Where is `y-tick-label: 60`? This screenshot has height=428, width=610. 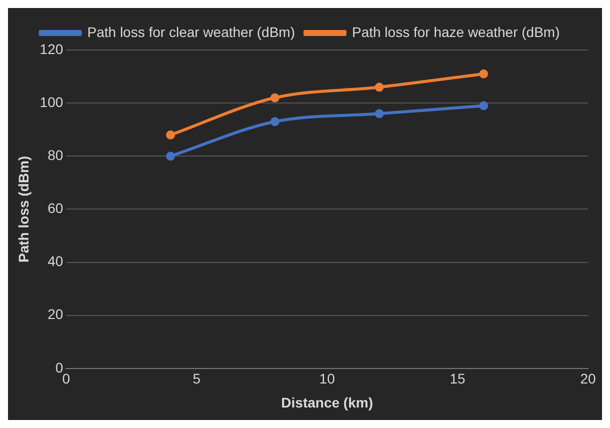
y-tick-label: 60 is located at coordinates (56, 208).